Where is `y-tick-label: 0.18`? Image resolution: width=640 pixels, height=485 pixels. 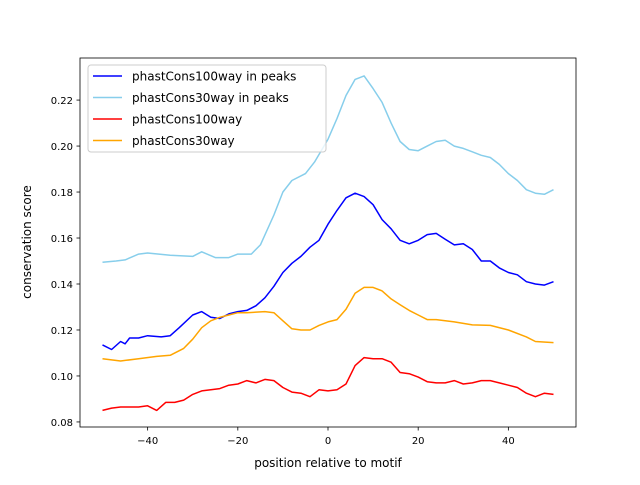 y-tick-label: 0.18 is located at coordinates (62, 193).